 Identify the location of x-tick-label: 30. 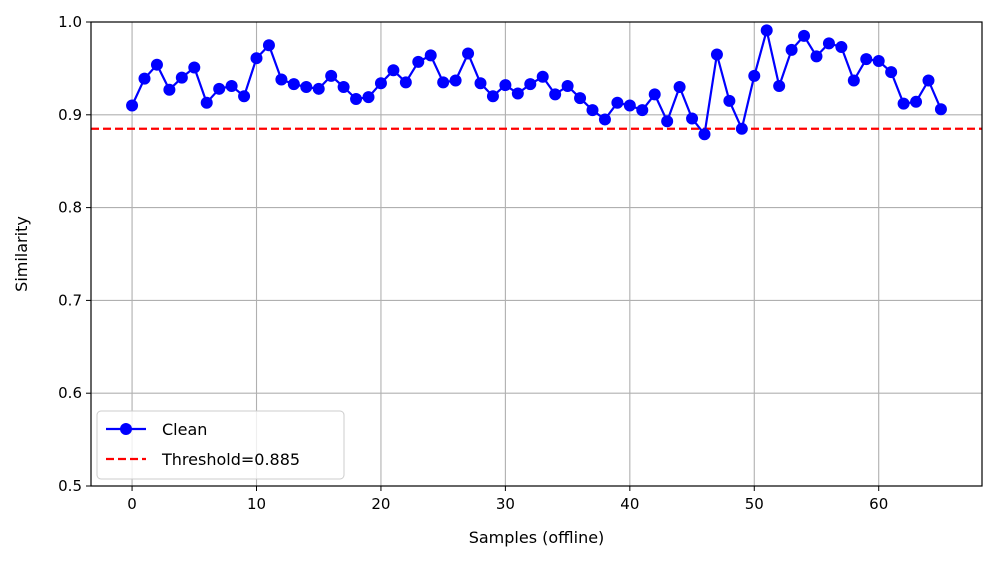
(505, 504).